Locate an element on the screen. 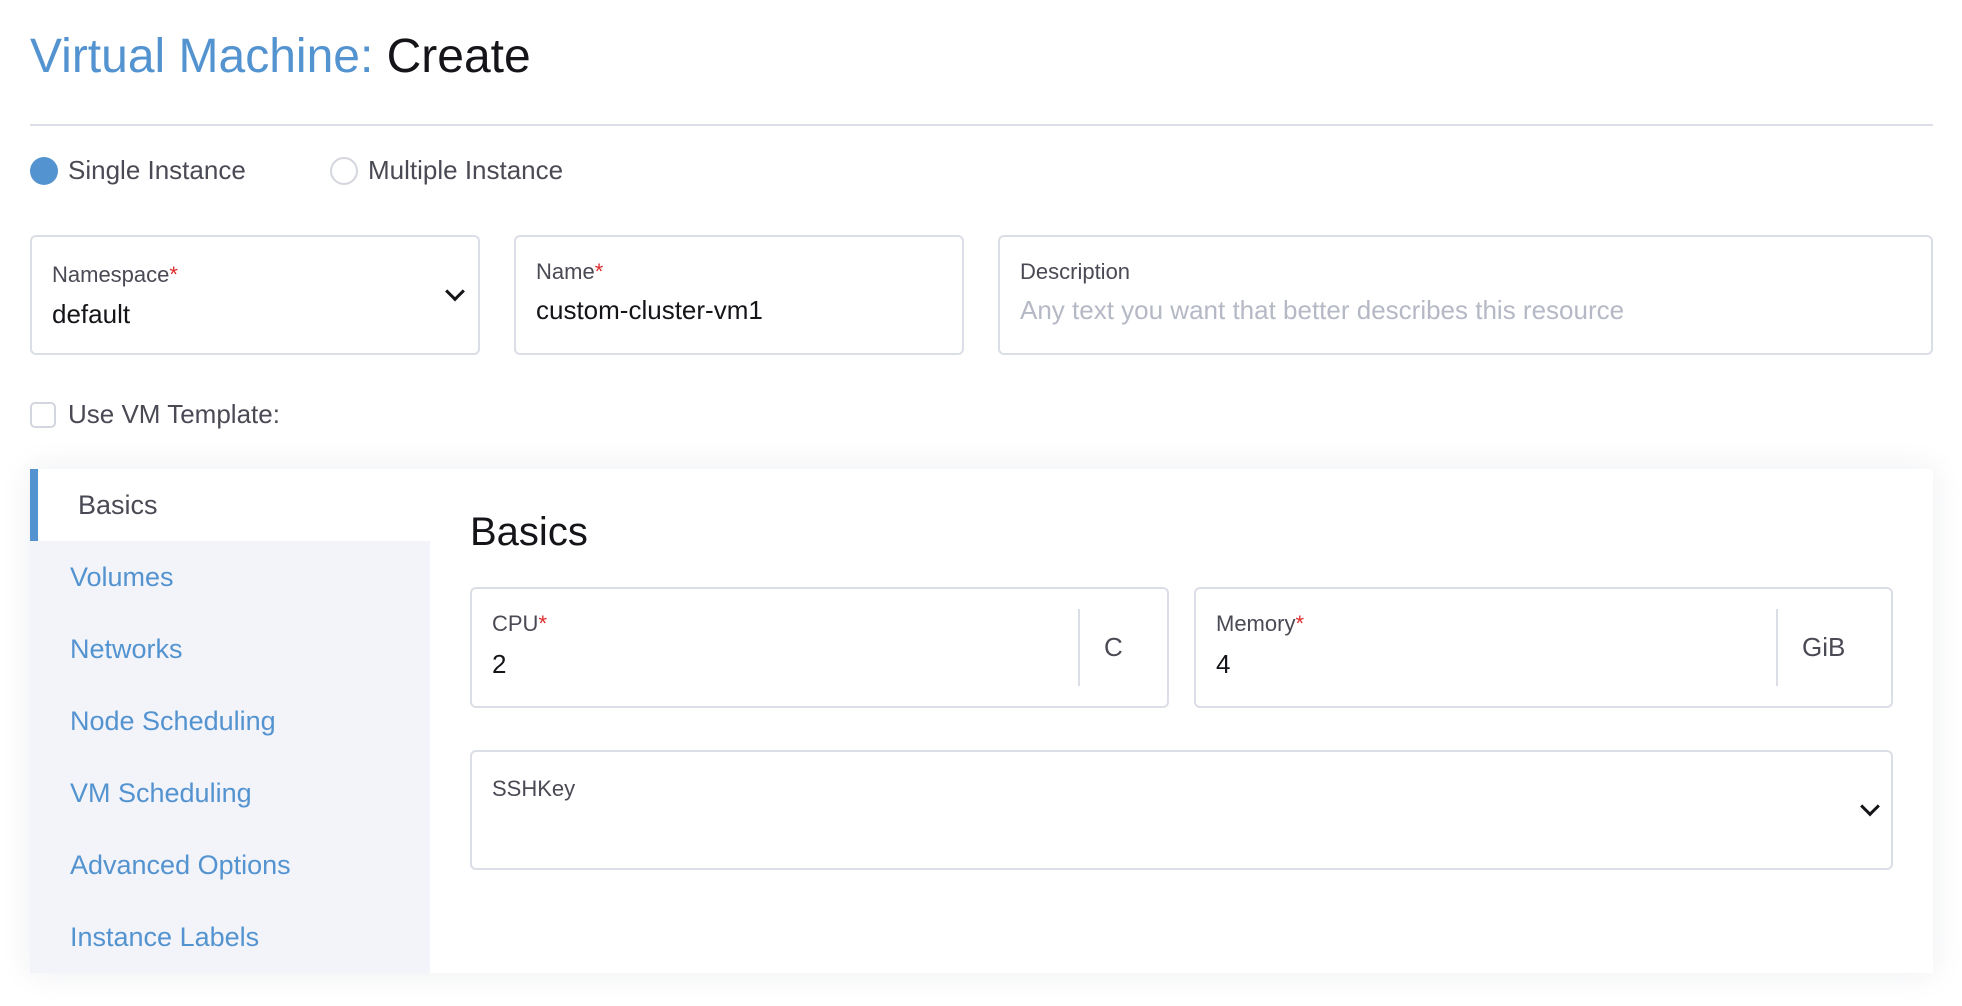 This screenshot has width=1962, height=1006. checkbox-label: Use VM Template: is located at coordinates (174, 414).